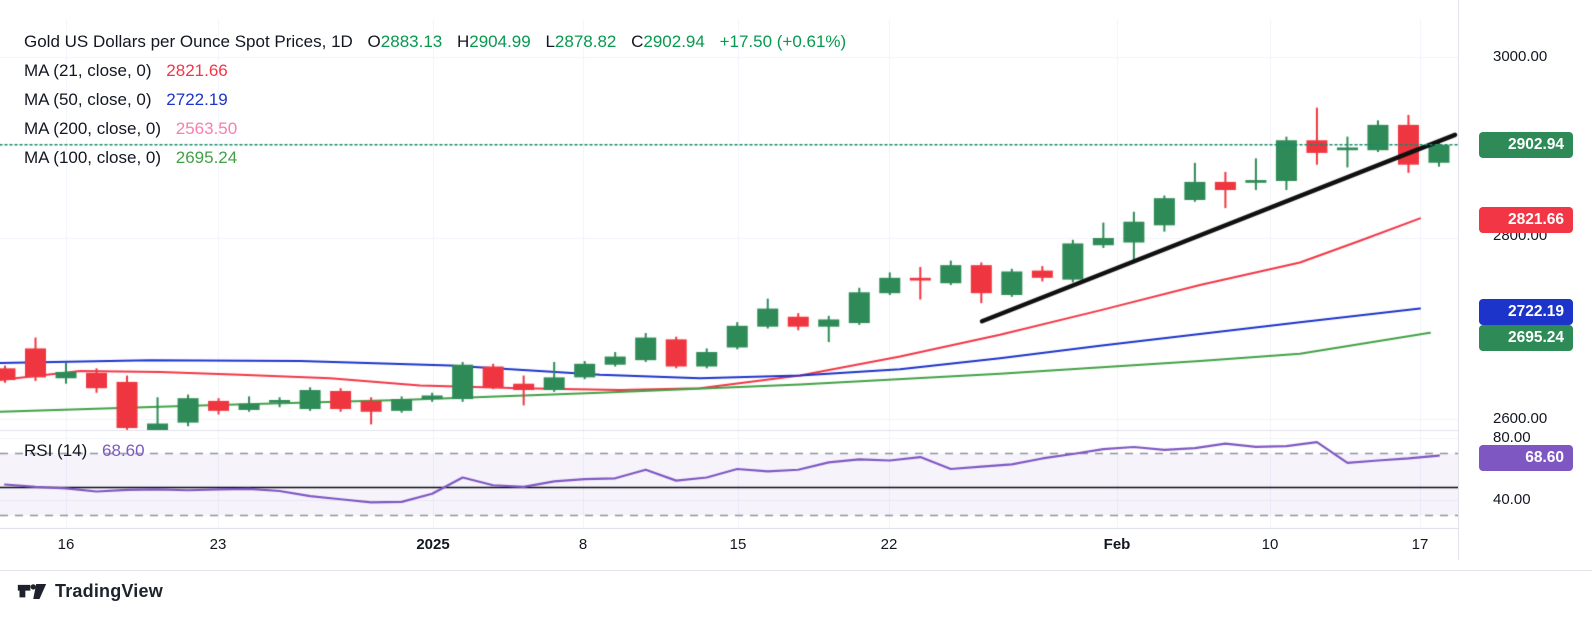 The width and height of the screenshot is (1592, 626). I want to click on change-value: +17.50 (+0.61%), so click(783, 41).